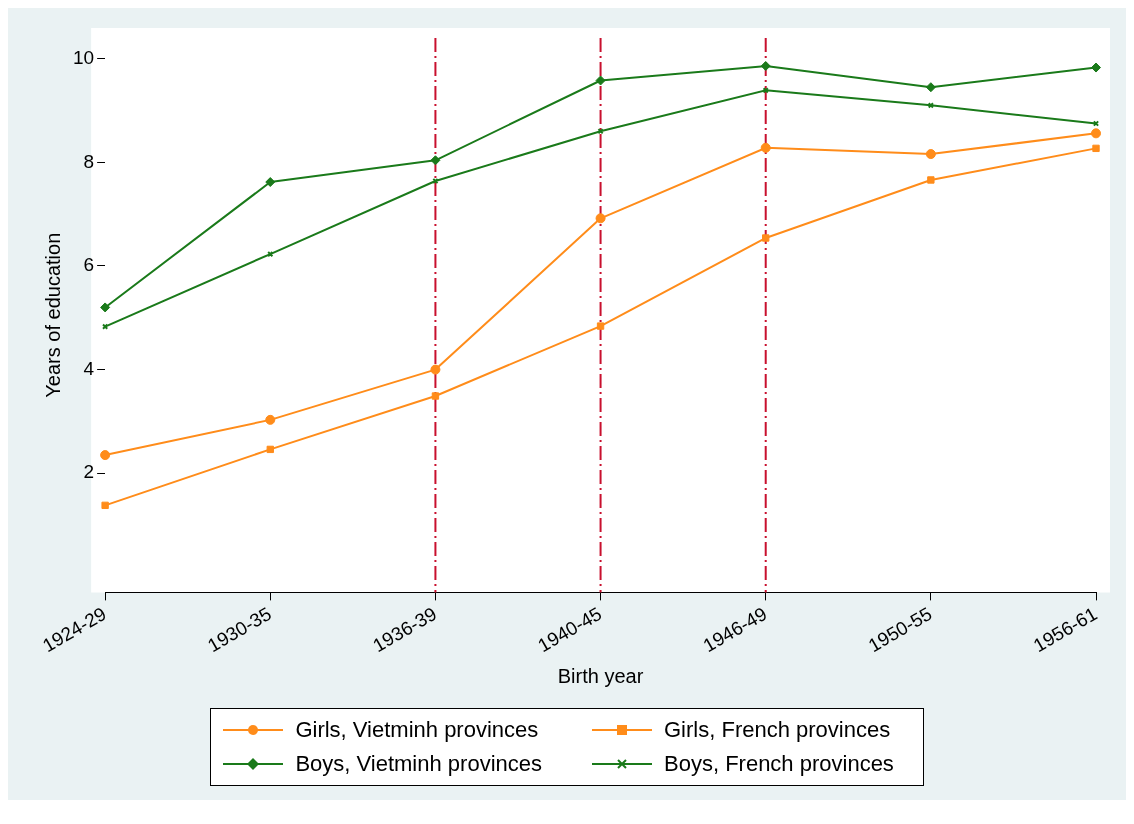 This screenshot has height=824, width=1134. What do you see at coordinates (777, 730) in the screenshot?
I see `legend-label: Girls, French provinces` at bounding box center [777, 730].